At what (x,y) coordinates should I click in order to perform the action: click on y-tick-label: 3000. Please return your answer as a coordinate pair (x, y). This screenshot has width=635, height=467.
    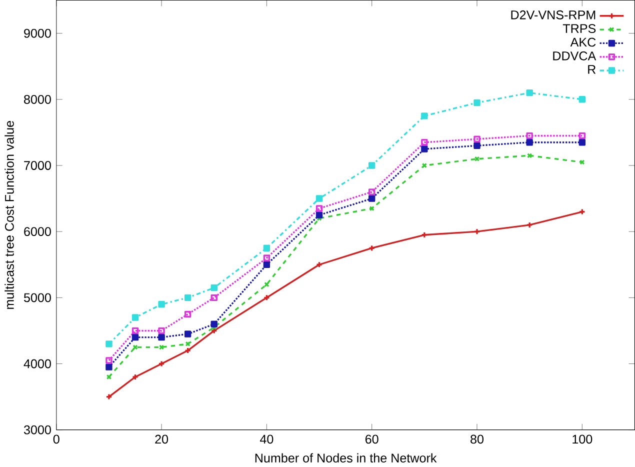
    Looking at the image, I should click on (37, 429).